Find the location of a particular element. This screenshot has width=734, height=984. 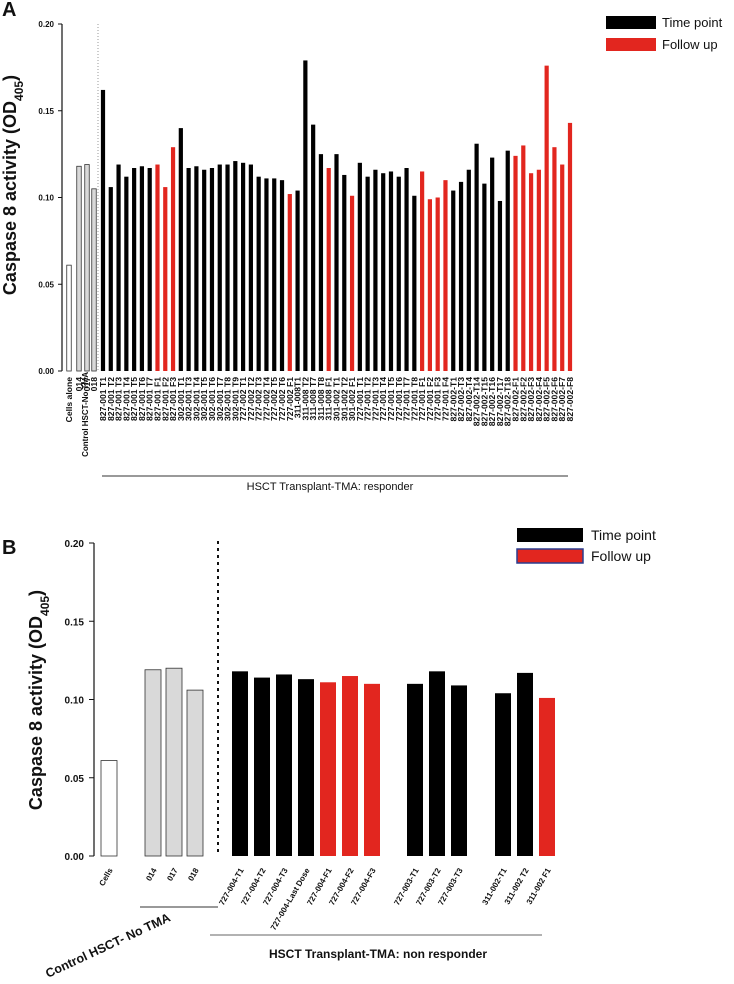

panel-a-xtick-727-002-t1: 727-002 T1 is located at coordinates (243, 399).